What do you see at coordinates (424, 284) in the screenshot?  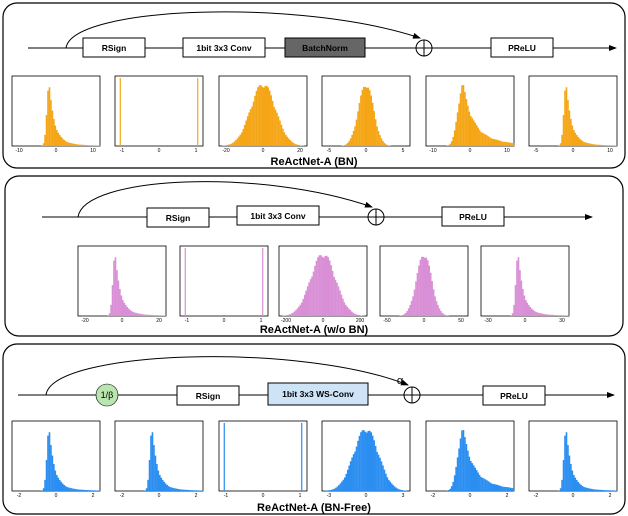 I see `histogram-wobn-4: -50 0 50` at bounding box center [424, 284].